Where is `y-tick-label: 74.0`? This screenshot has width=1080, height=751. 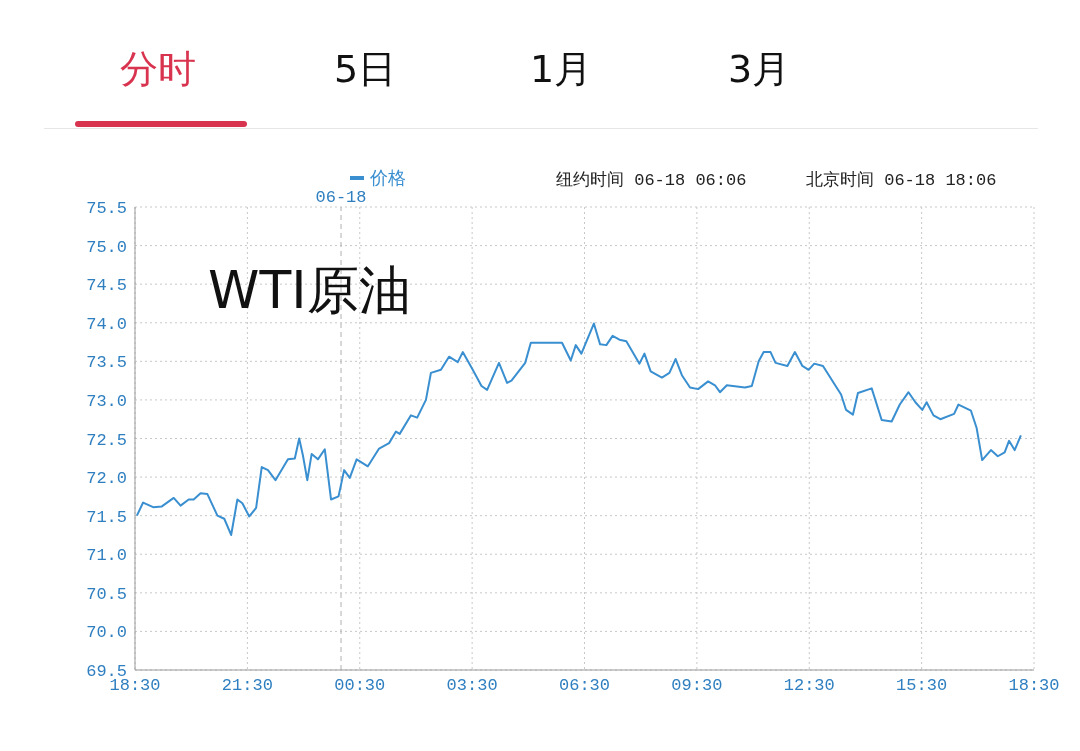
y-tick-label: 74.0 is located at coordinates (106, 324).